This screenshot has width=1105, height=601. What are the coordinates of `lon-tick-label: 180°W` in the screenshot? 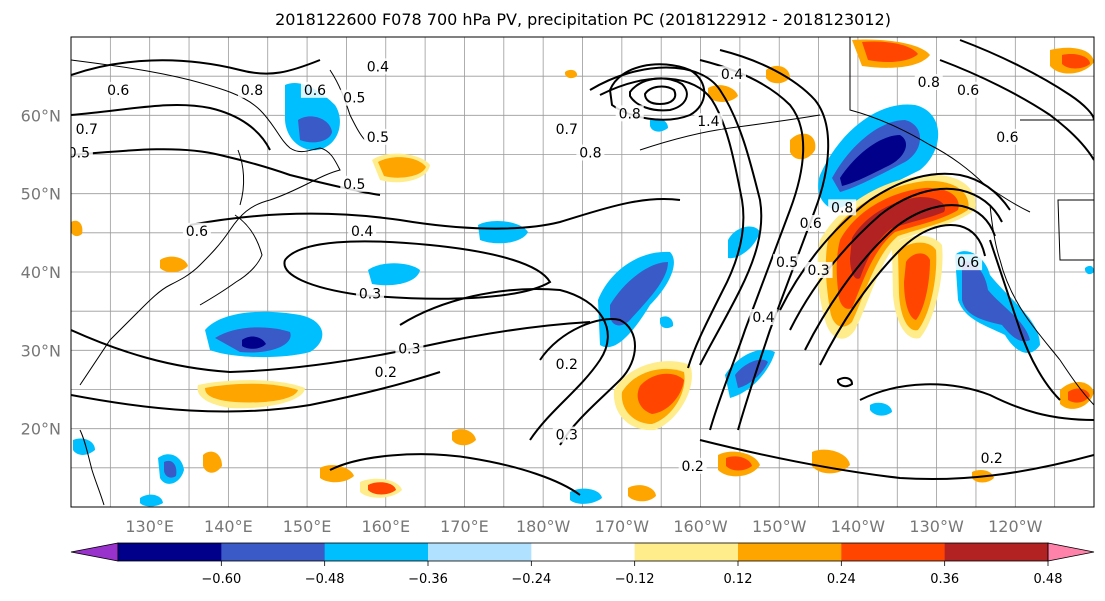 It's located at (543, 526).